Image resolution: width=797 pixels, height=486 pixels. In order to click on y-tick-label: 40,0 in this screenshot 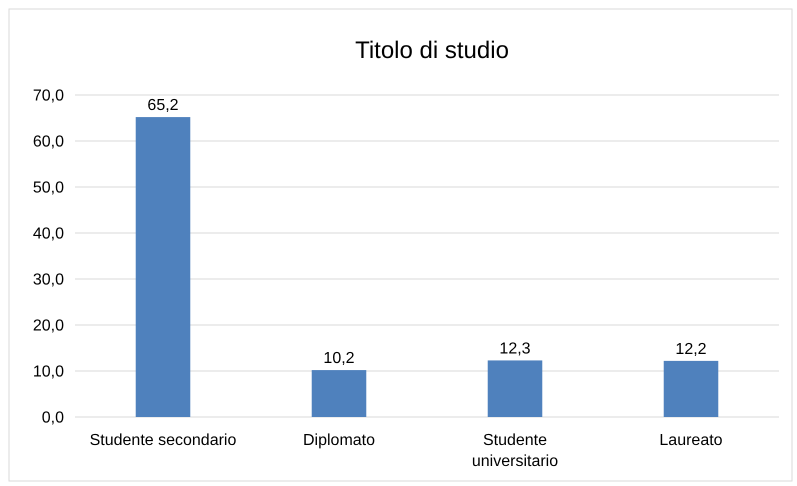, I will do `click(48, 234)`.